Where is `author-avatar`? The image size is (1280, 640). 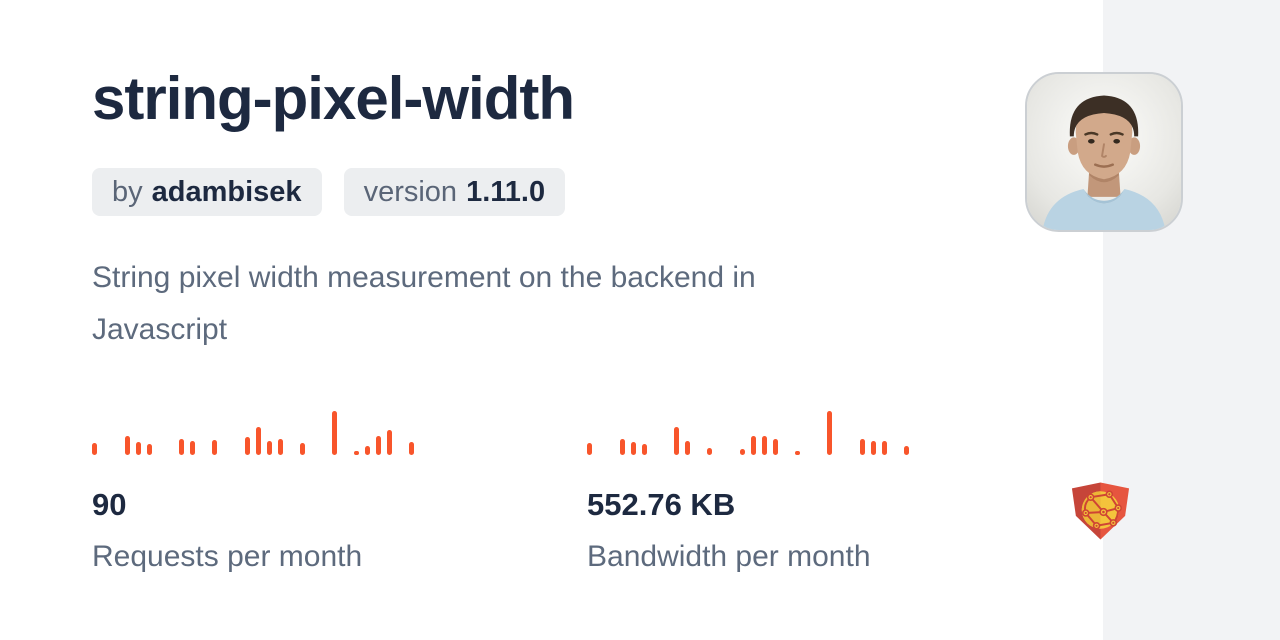 author-avatar is located at coordinates (1104, 152).